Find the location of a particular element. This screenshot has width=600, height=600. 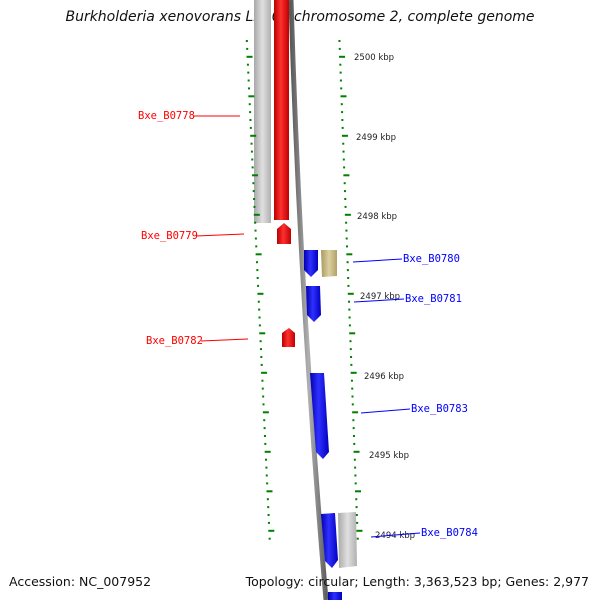

gene-glyph-bxe_b0778 is located at coordinates (281, 110).